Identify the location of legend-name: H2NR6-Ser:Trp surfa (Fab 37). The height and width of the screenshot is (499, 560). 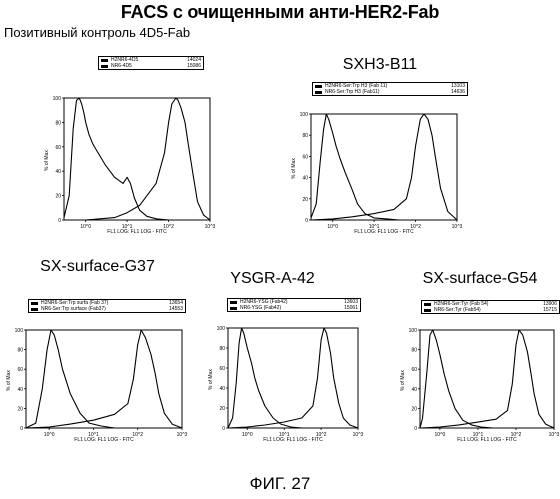
(102, 303).